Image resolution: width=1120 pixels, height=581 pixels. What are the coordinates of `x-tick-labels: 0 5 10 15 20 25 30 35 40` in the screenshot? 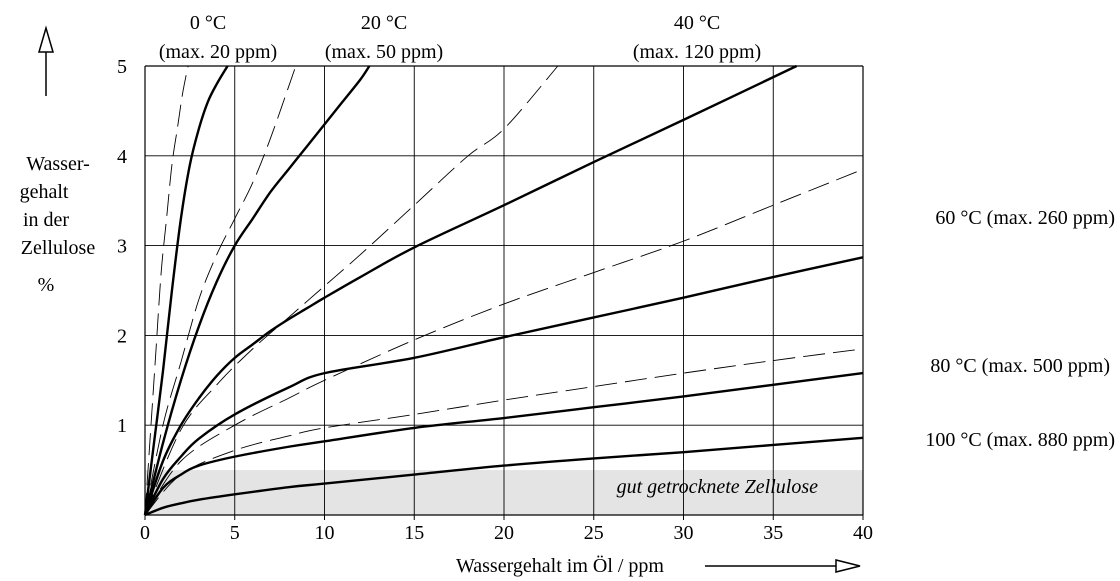 It's located at (506, 533).